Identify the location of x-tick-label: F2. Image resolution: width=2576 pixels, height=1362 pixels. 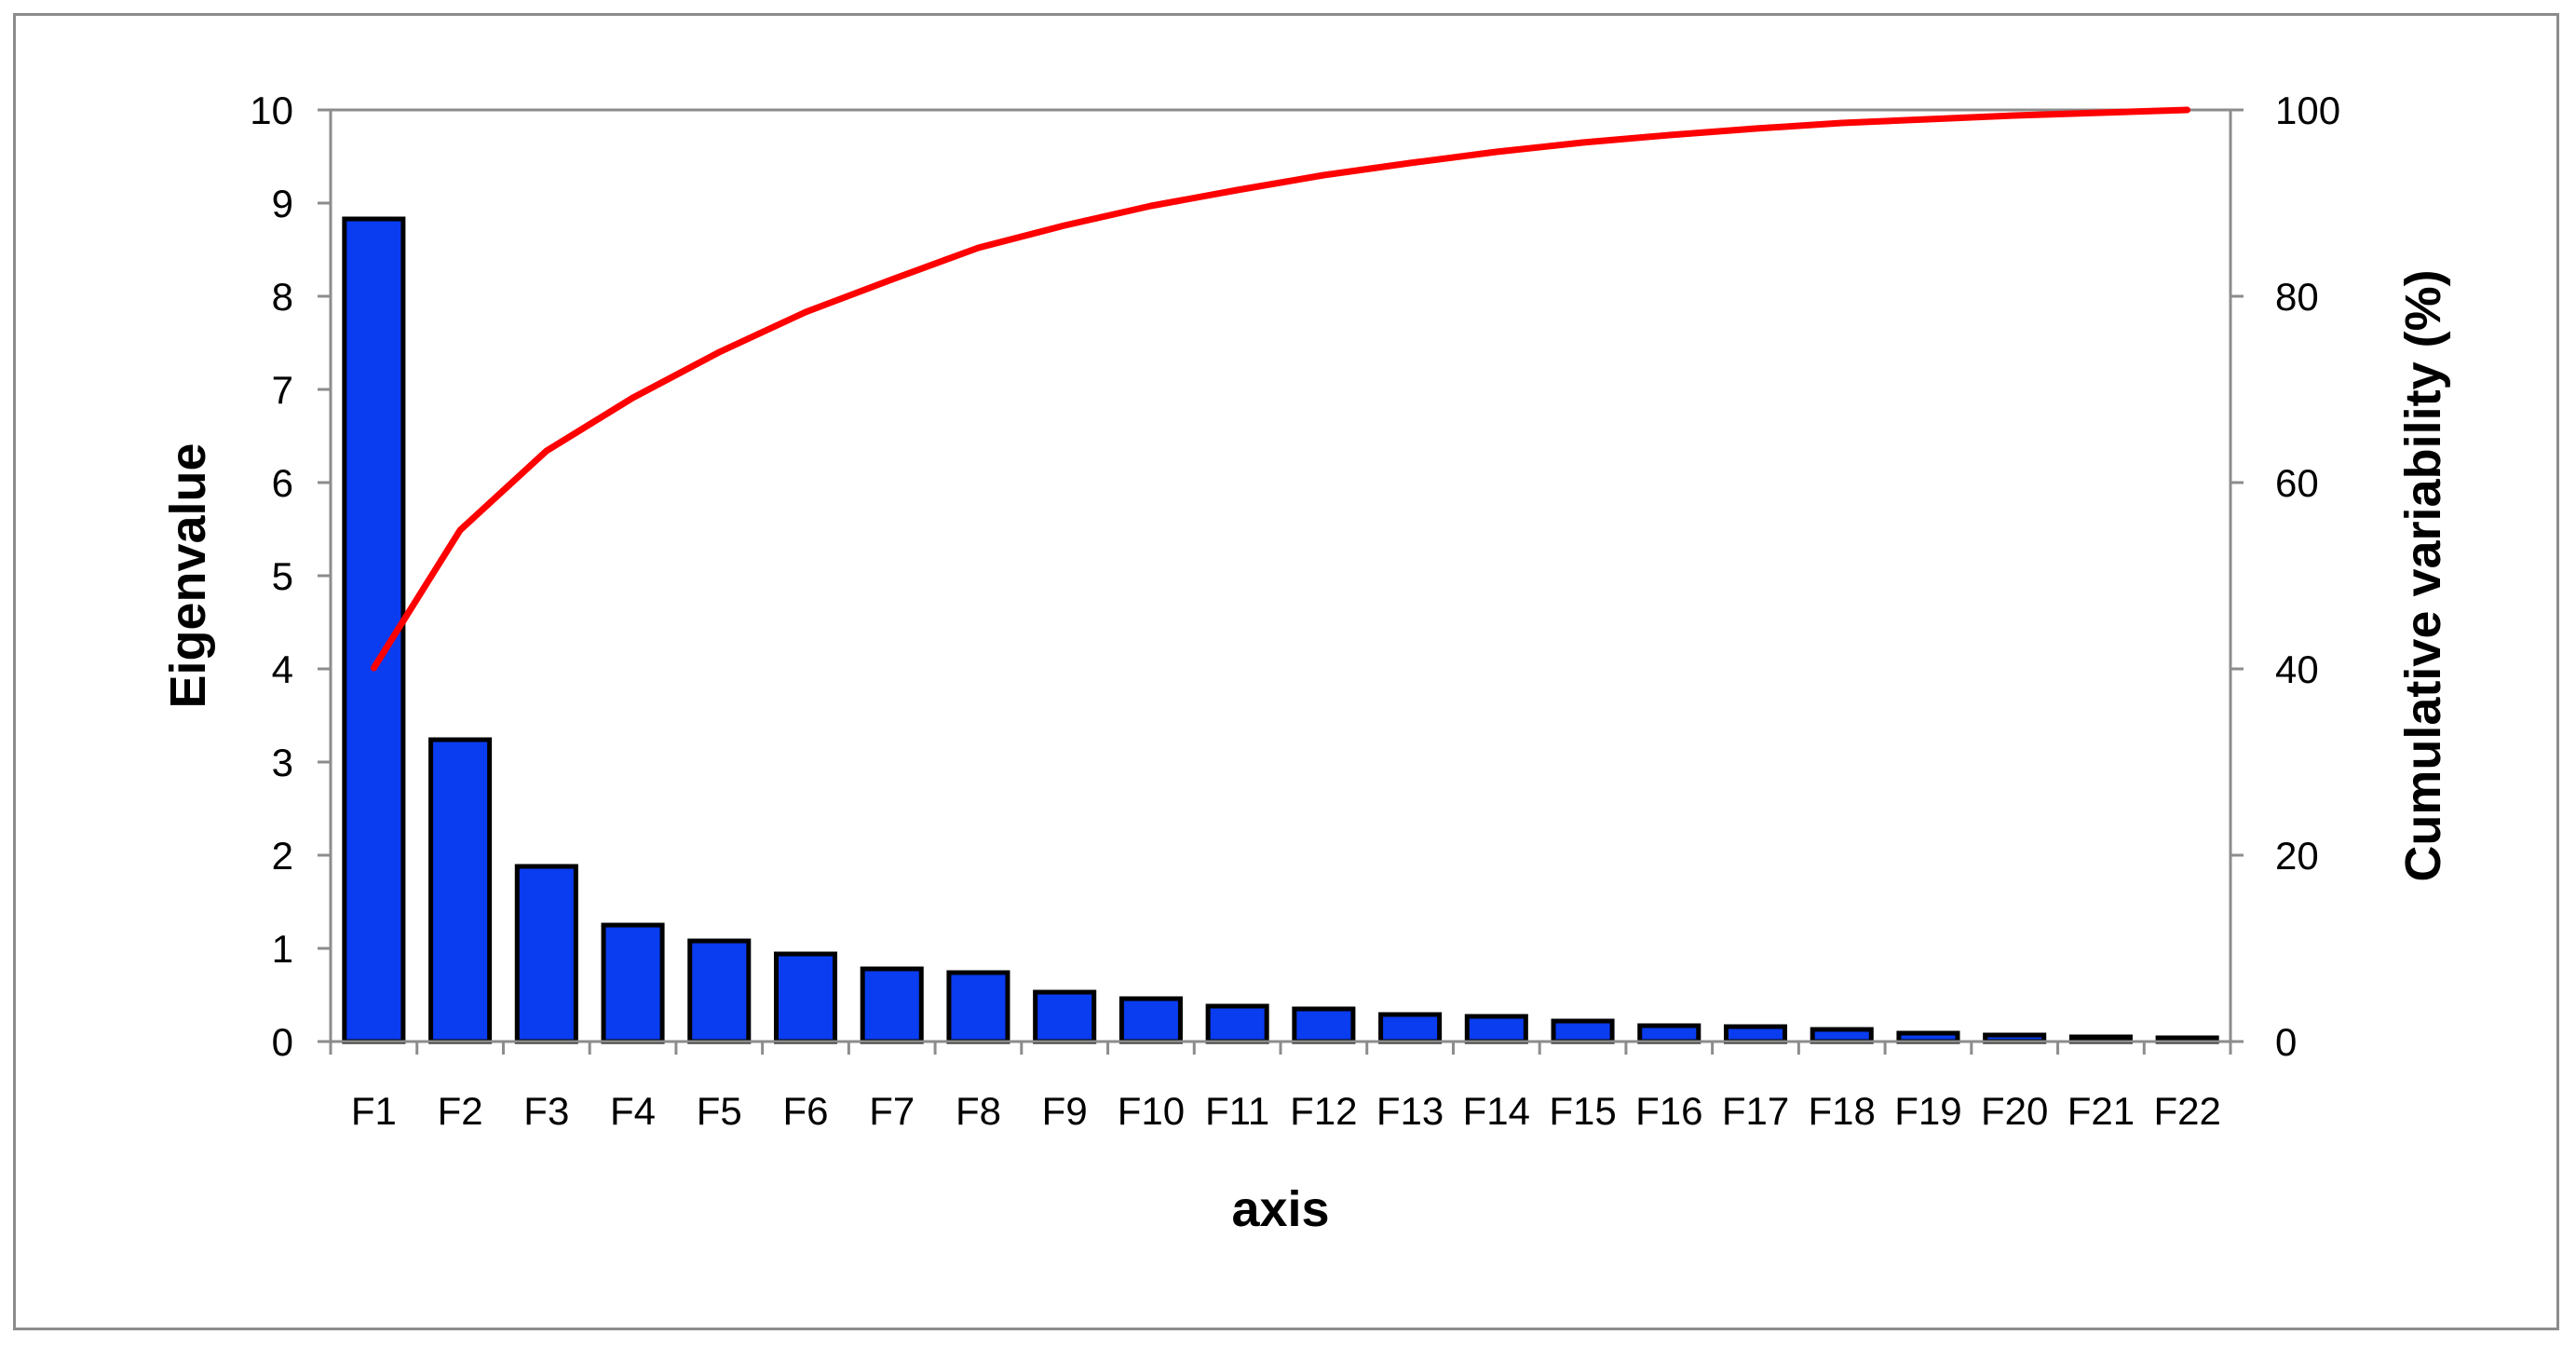
(460, 1111).